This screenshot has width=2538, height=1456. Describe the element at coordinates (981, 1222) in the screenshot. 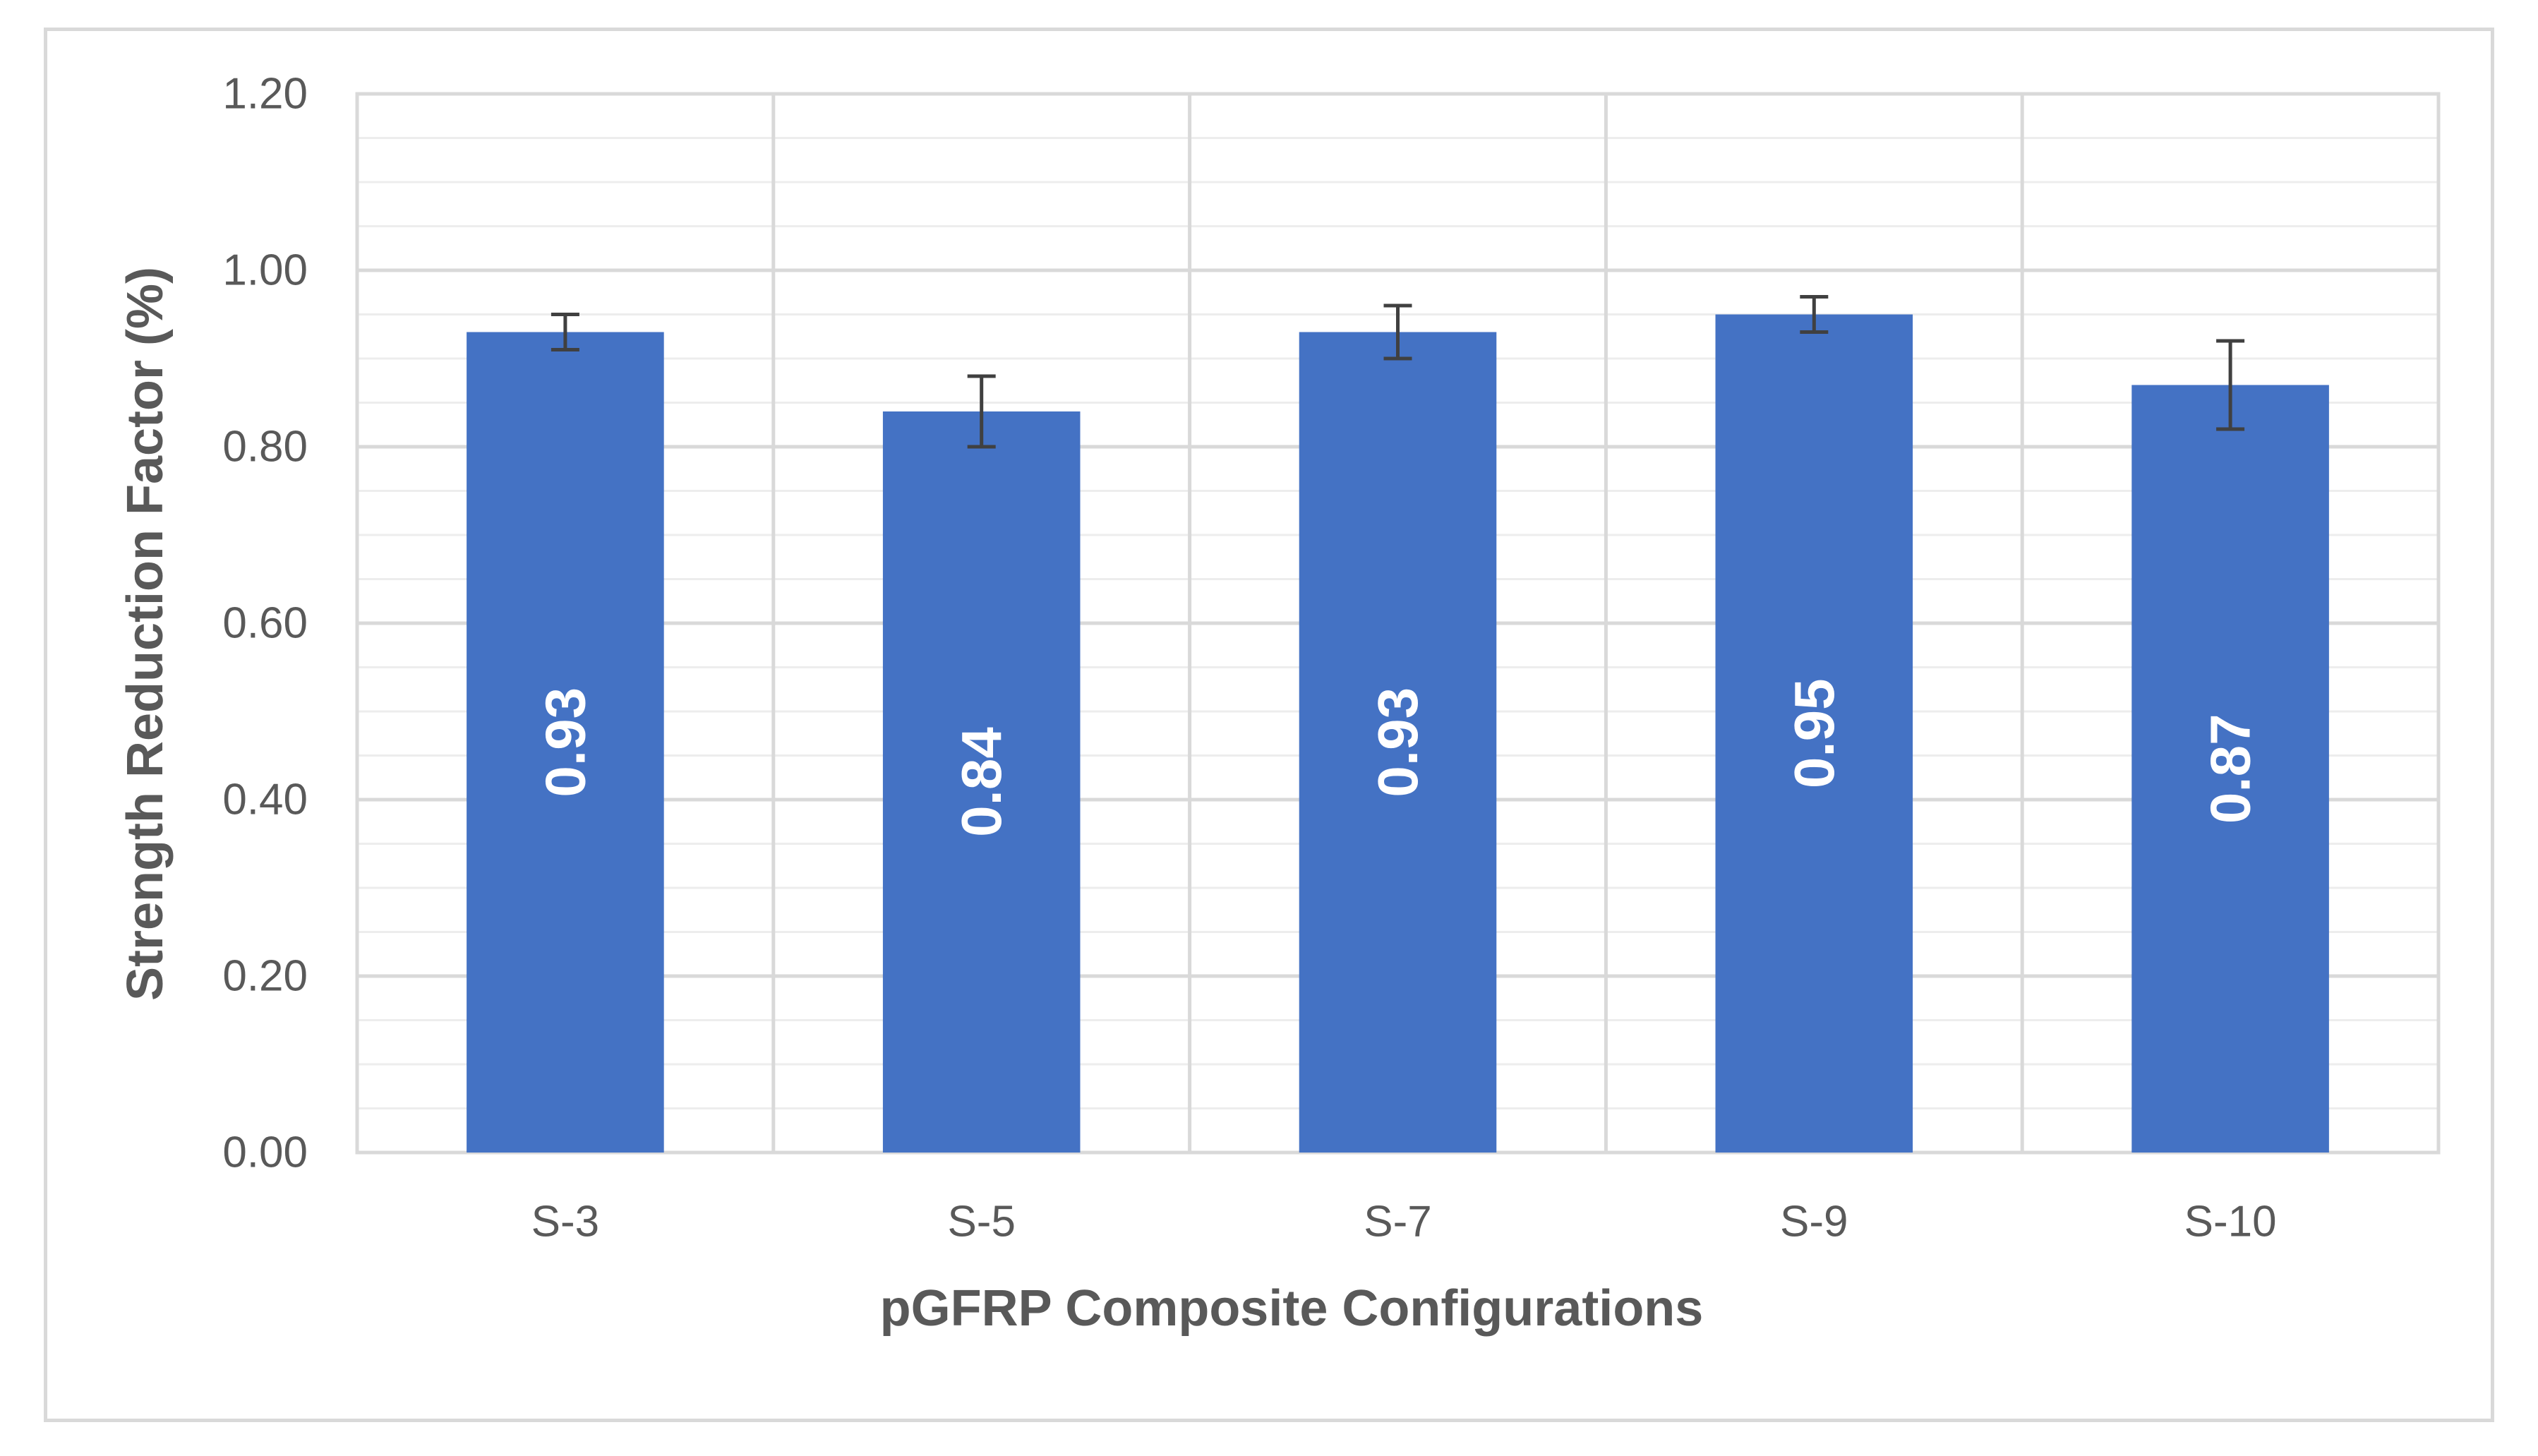

I see `x-tick-label: S-5` at that location.